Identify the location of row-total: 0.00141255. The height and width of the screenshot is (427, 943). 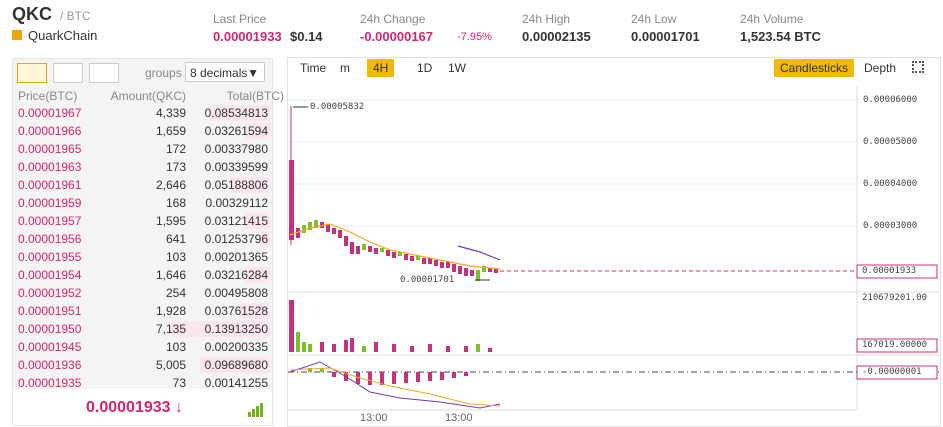
(236, 383).